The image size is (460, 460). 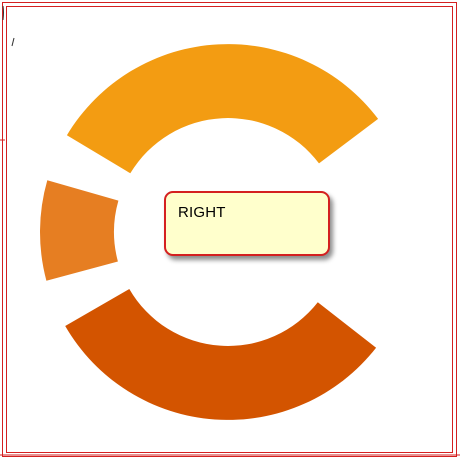 I want to click on direction-label: RIGHT, so click(x=202, y=212).